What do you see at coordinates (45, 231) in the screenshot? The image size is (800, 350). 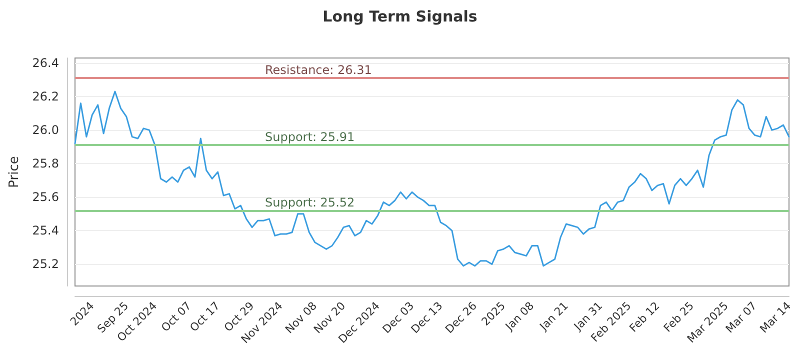 I see `y-tick-label: 25.4` at bounding box center [45, 231].